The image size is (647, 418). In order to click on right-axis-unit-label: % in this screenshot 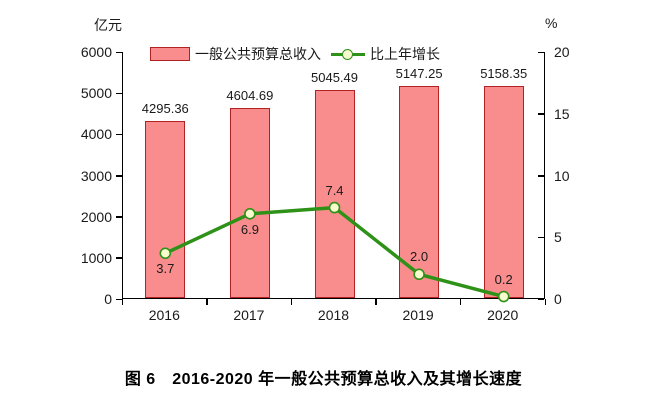, I will do `click(551, 23)`.